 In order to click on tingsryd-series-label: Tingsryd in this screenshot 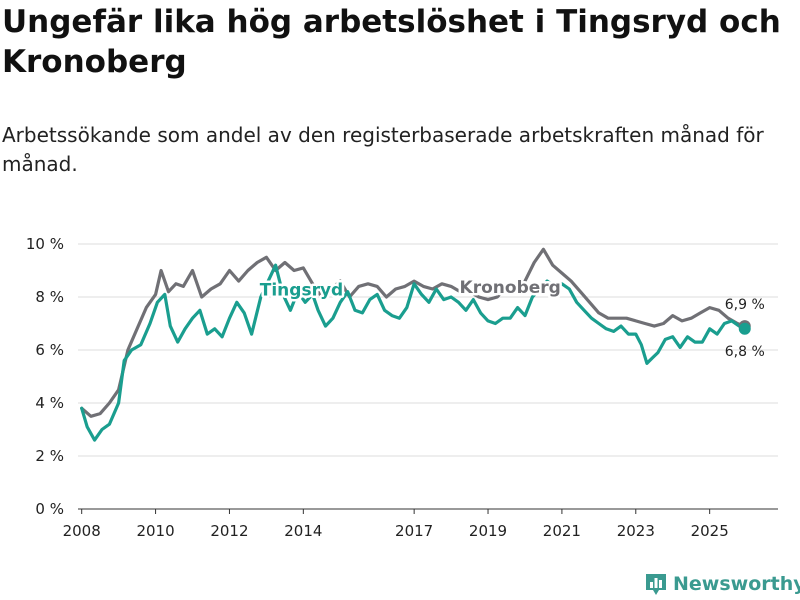, I will do `click(301, 291)`.